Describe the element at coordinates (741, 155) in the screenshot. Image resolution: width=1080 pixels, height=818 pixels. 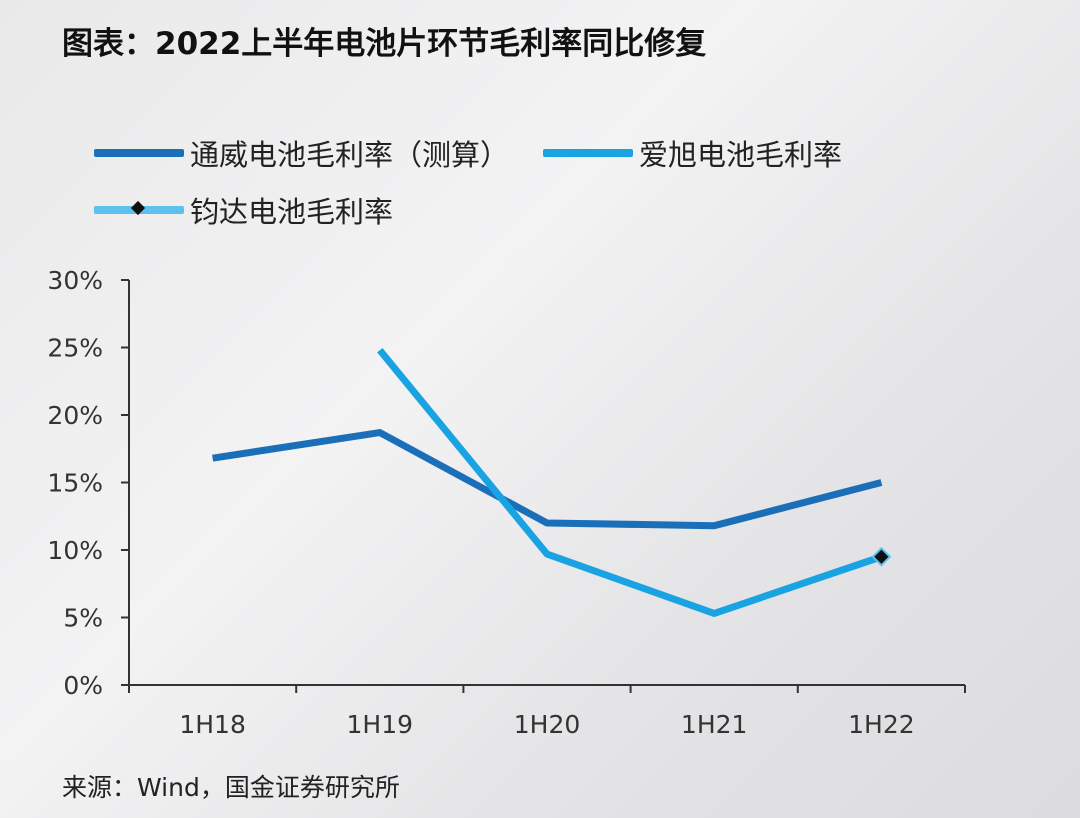
I see `legend-label-aixu: 爱旭电池毛利率` at that location.